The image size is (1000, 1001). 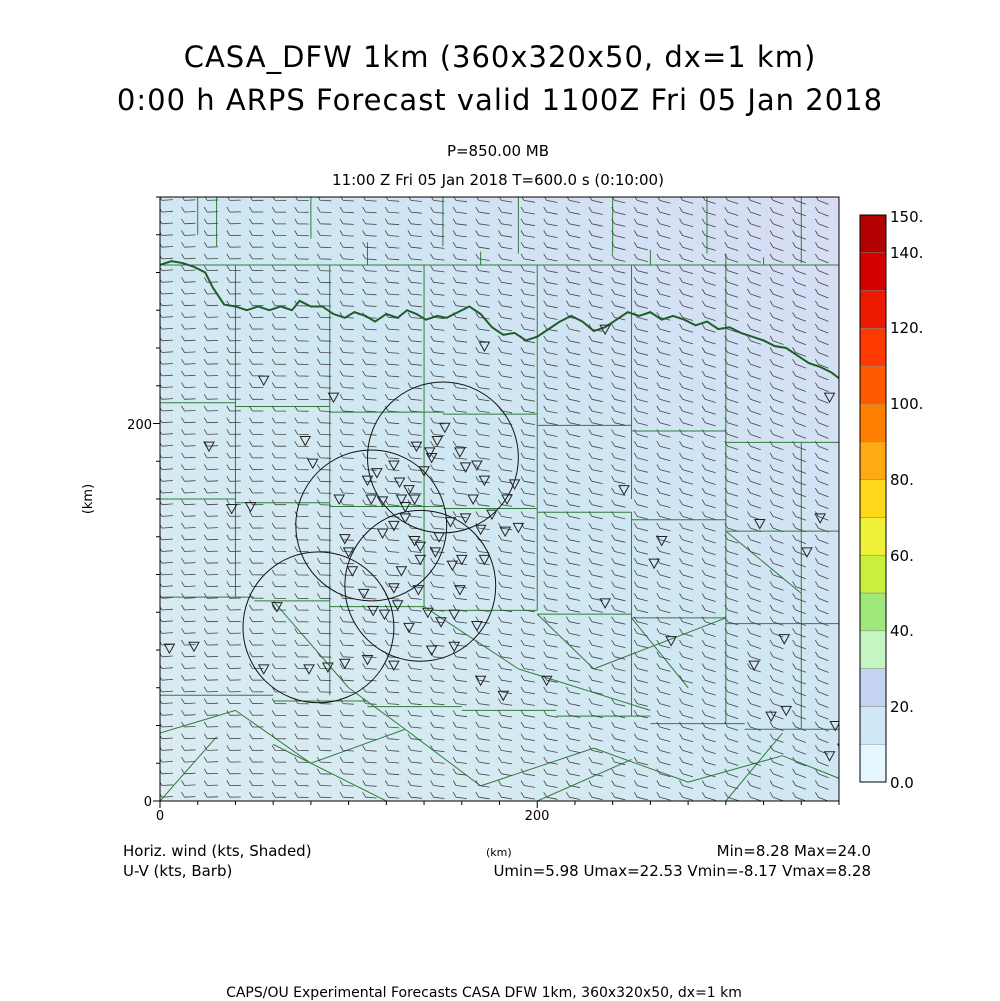 I want to click on x-axis-unit: (km), so click(x=499, y=852).